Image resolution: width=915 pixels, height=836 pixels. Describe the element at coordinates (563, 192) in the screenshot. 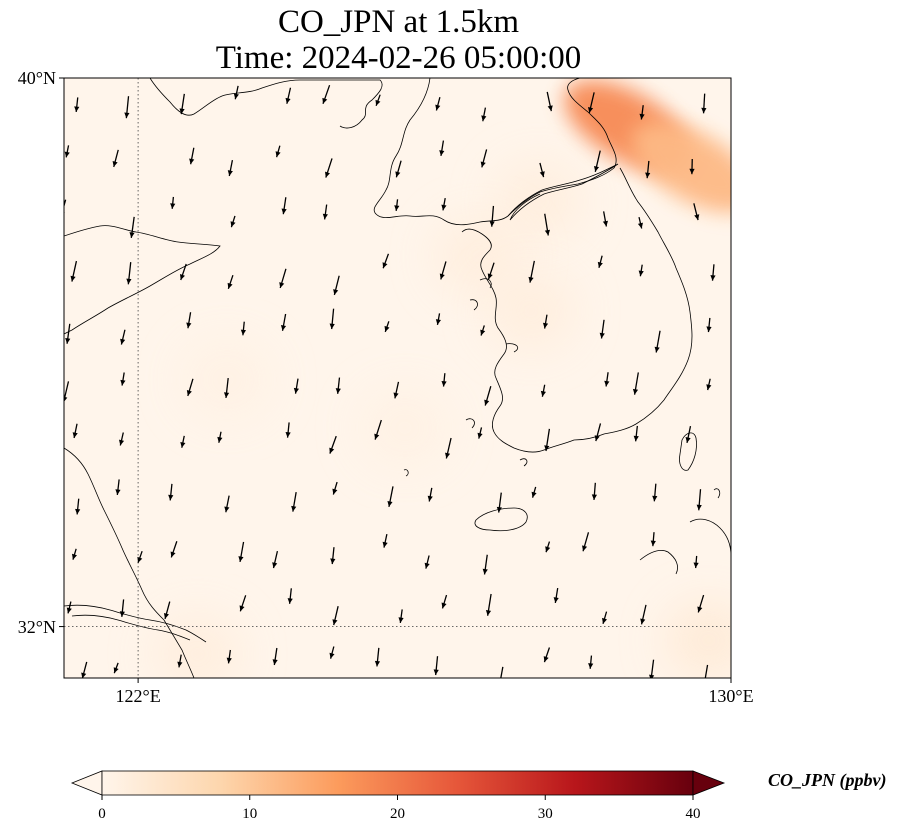

I see `coastline-korea-border` at that location.